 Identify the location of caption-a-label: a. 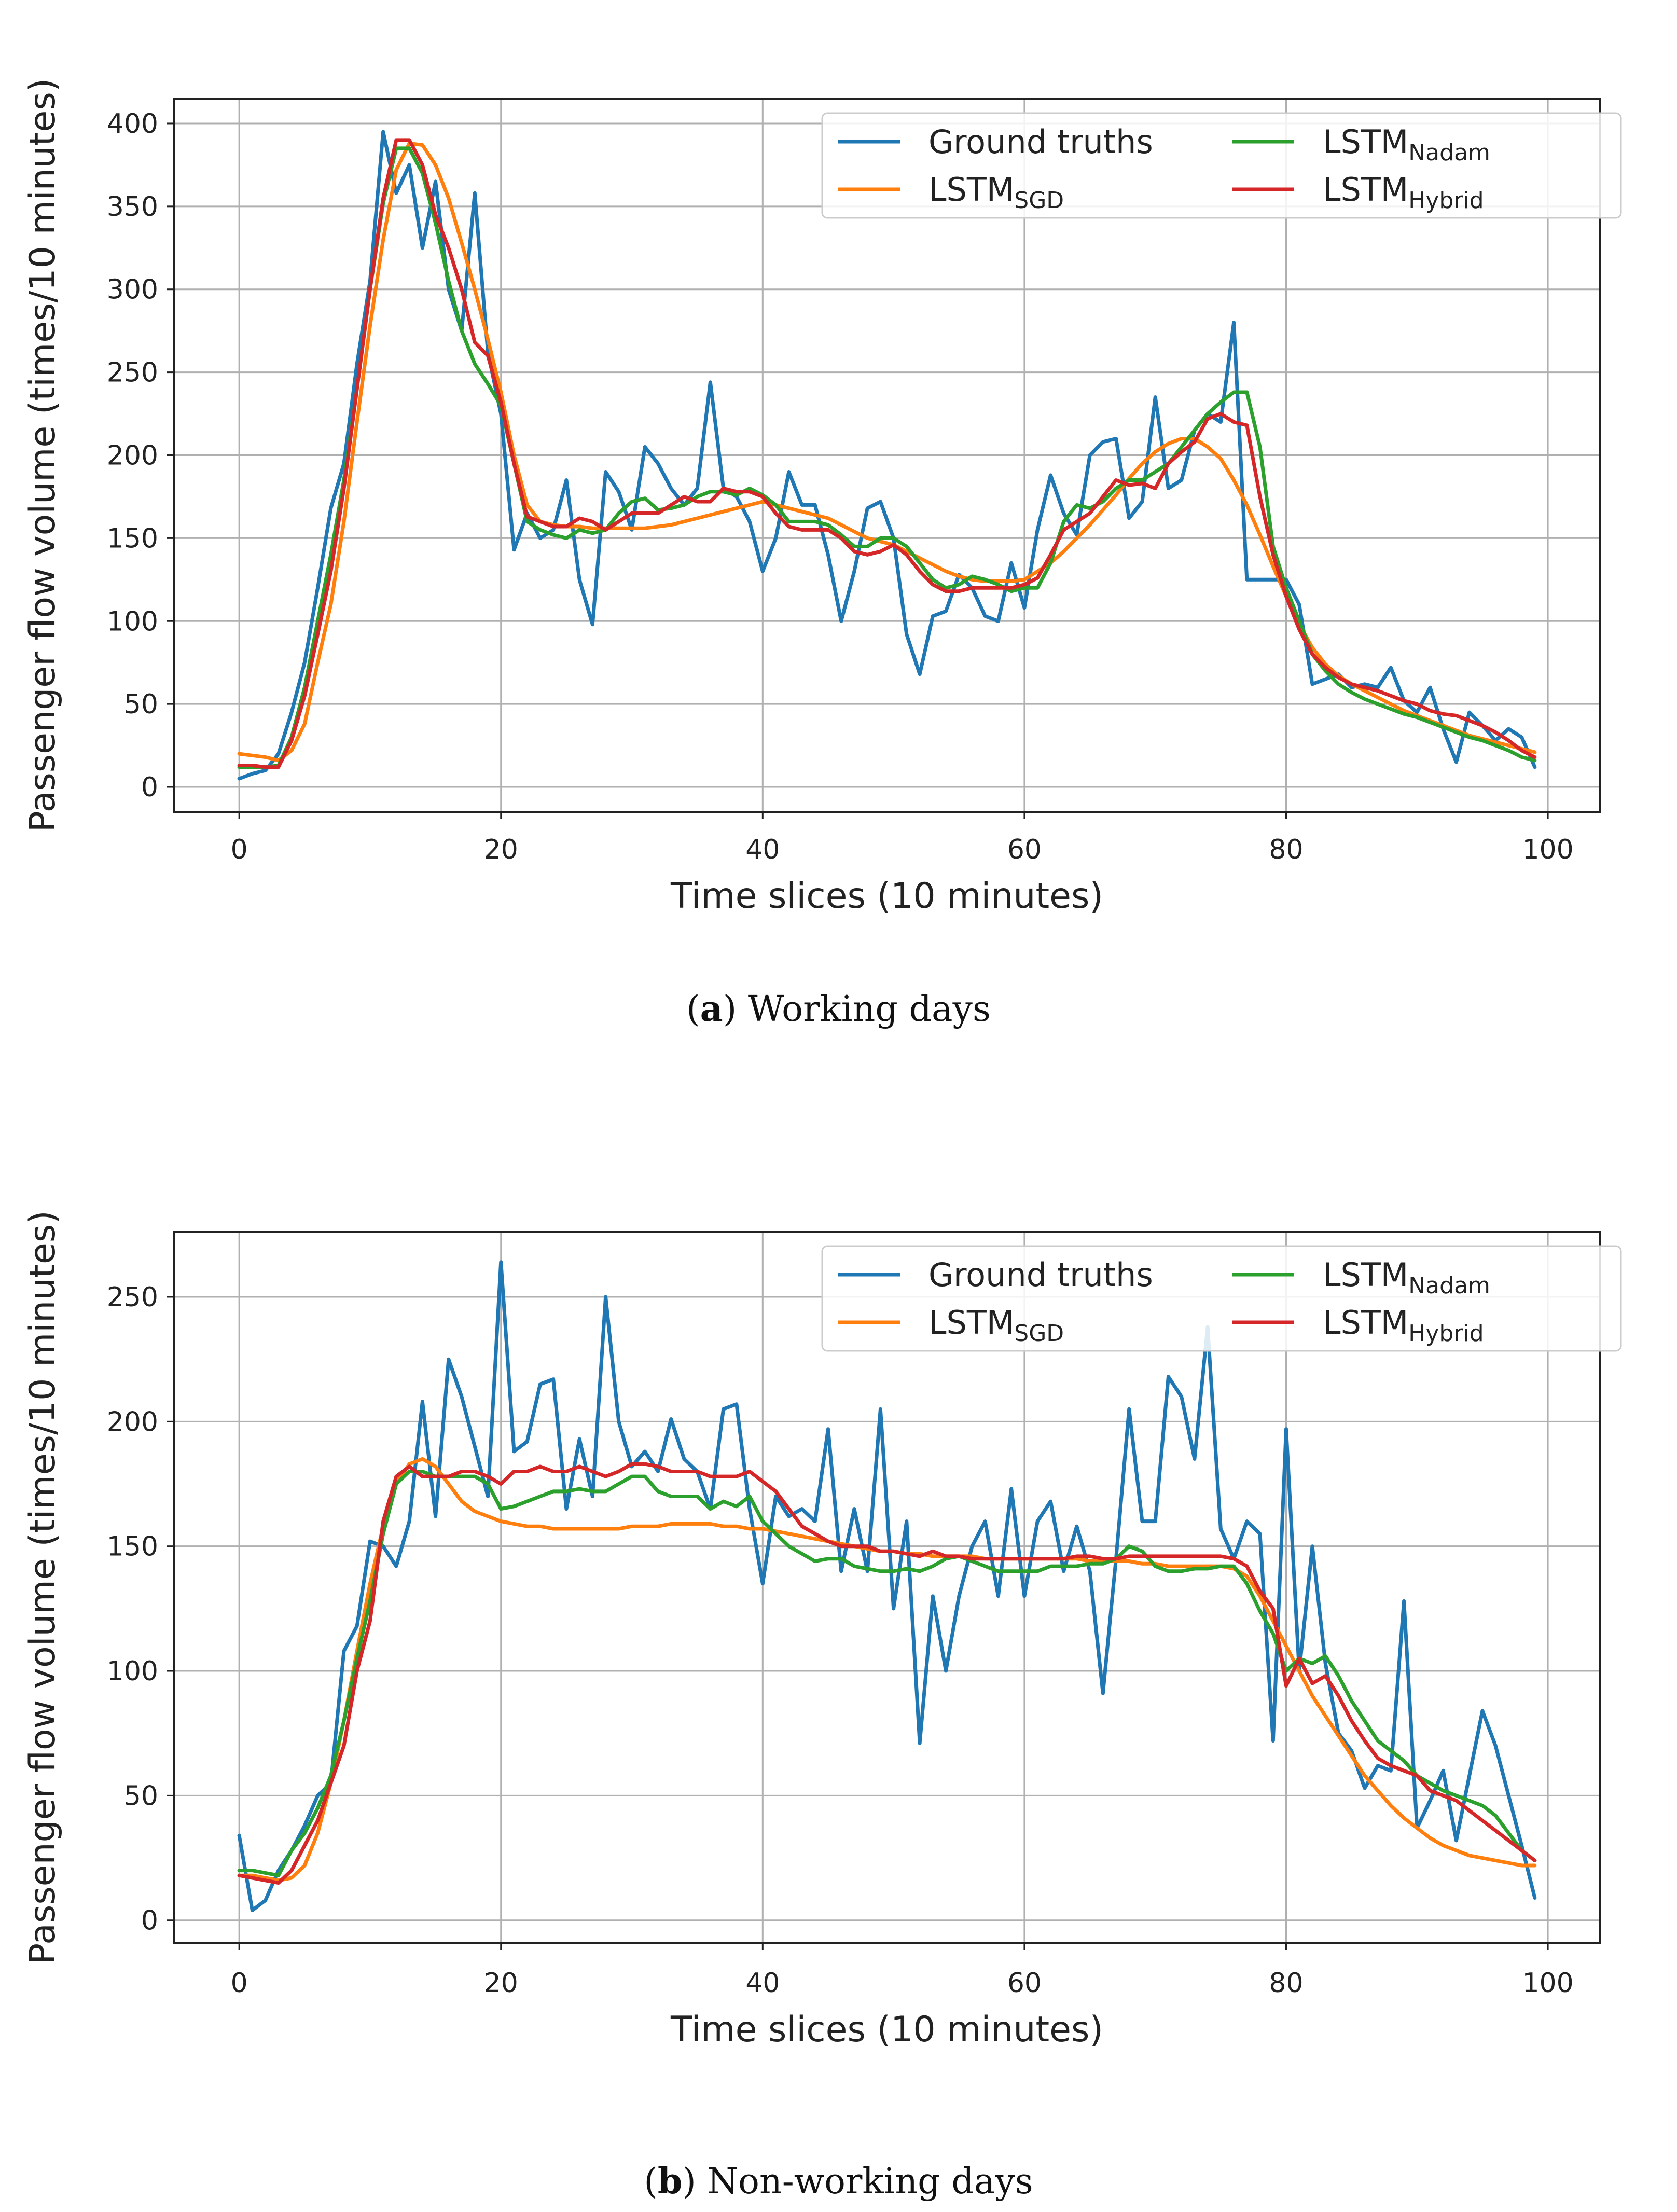
(711, 1009).